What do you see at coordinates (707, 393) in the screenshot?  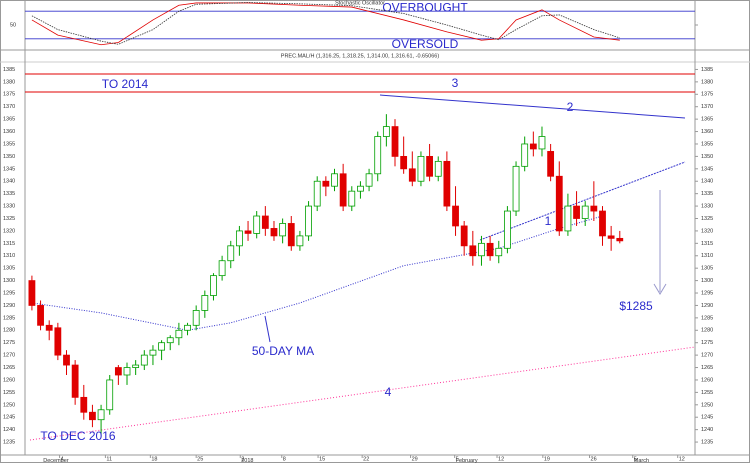 I see `y-tick-label: 1255` at bounding box center [707, 393].